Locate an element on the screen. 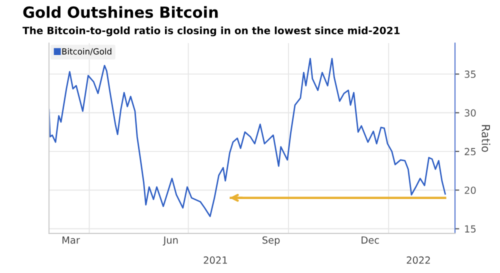  y-axis-title: Ratio is located at coordinates (486, 138).